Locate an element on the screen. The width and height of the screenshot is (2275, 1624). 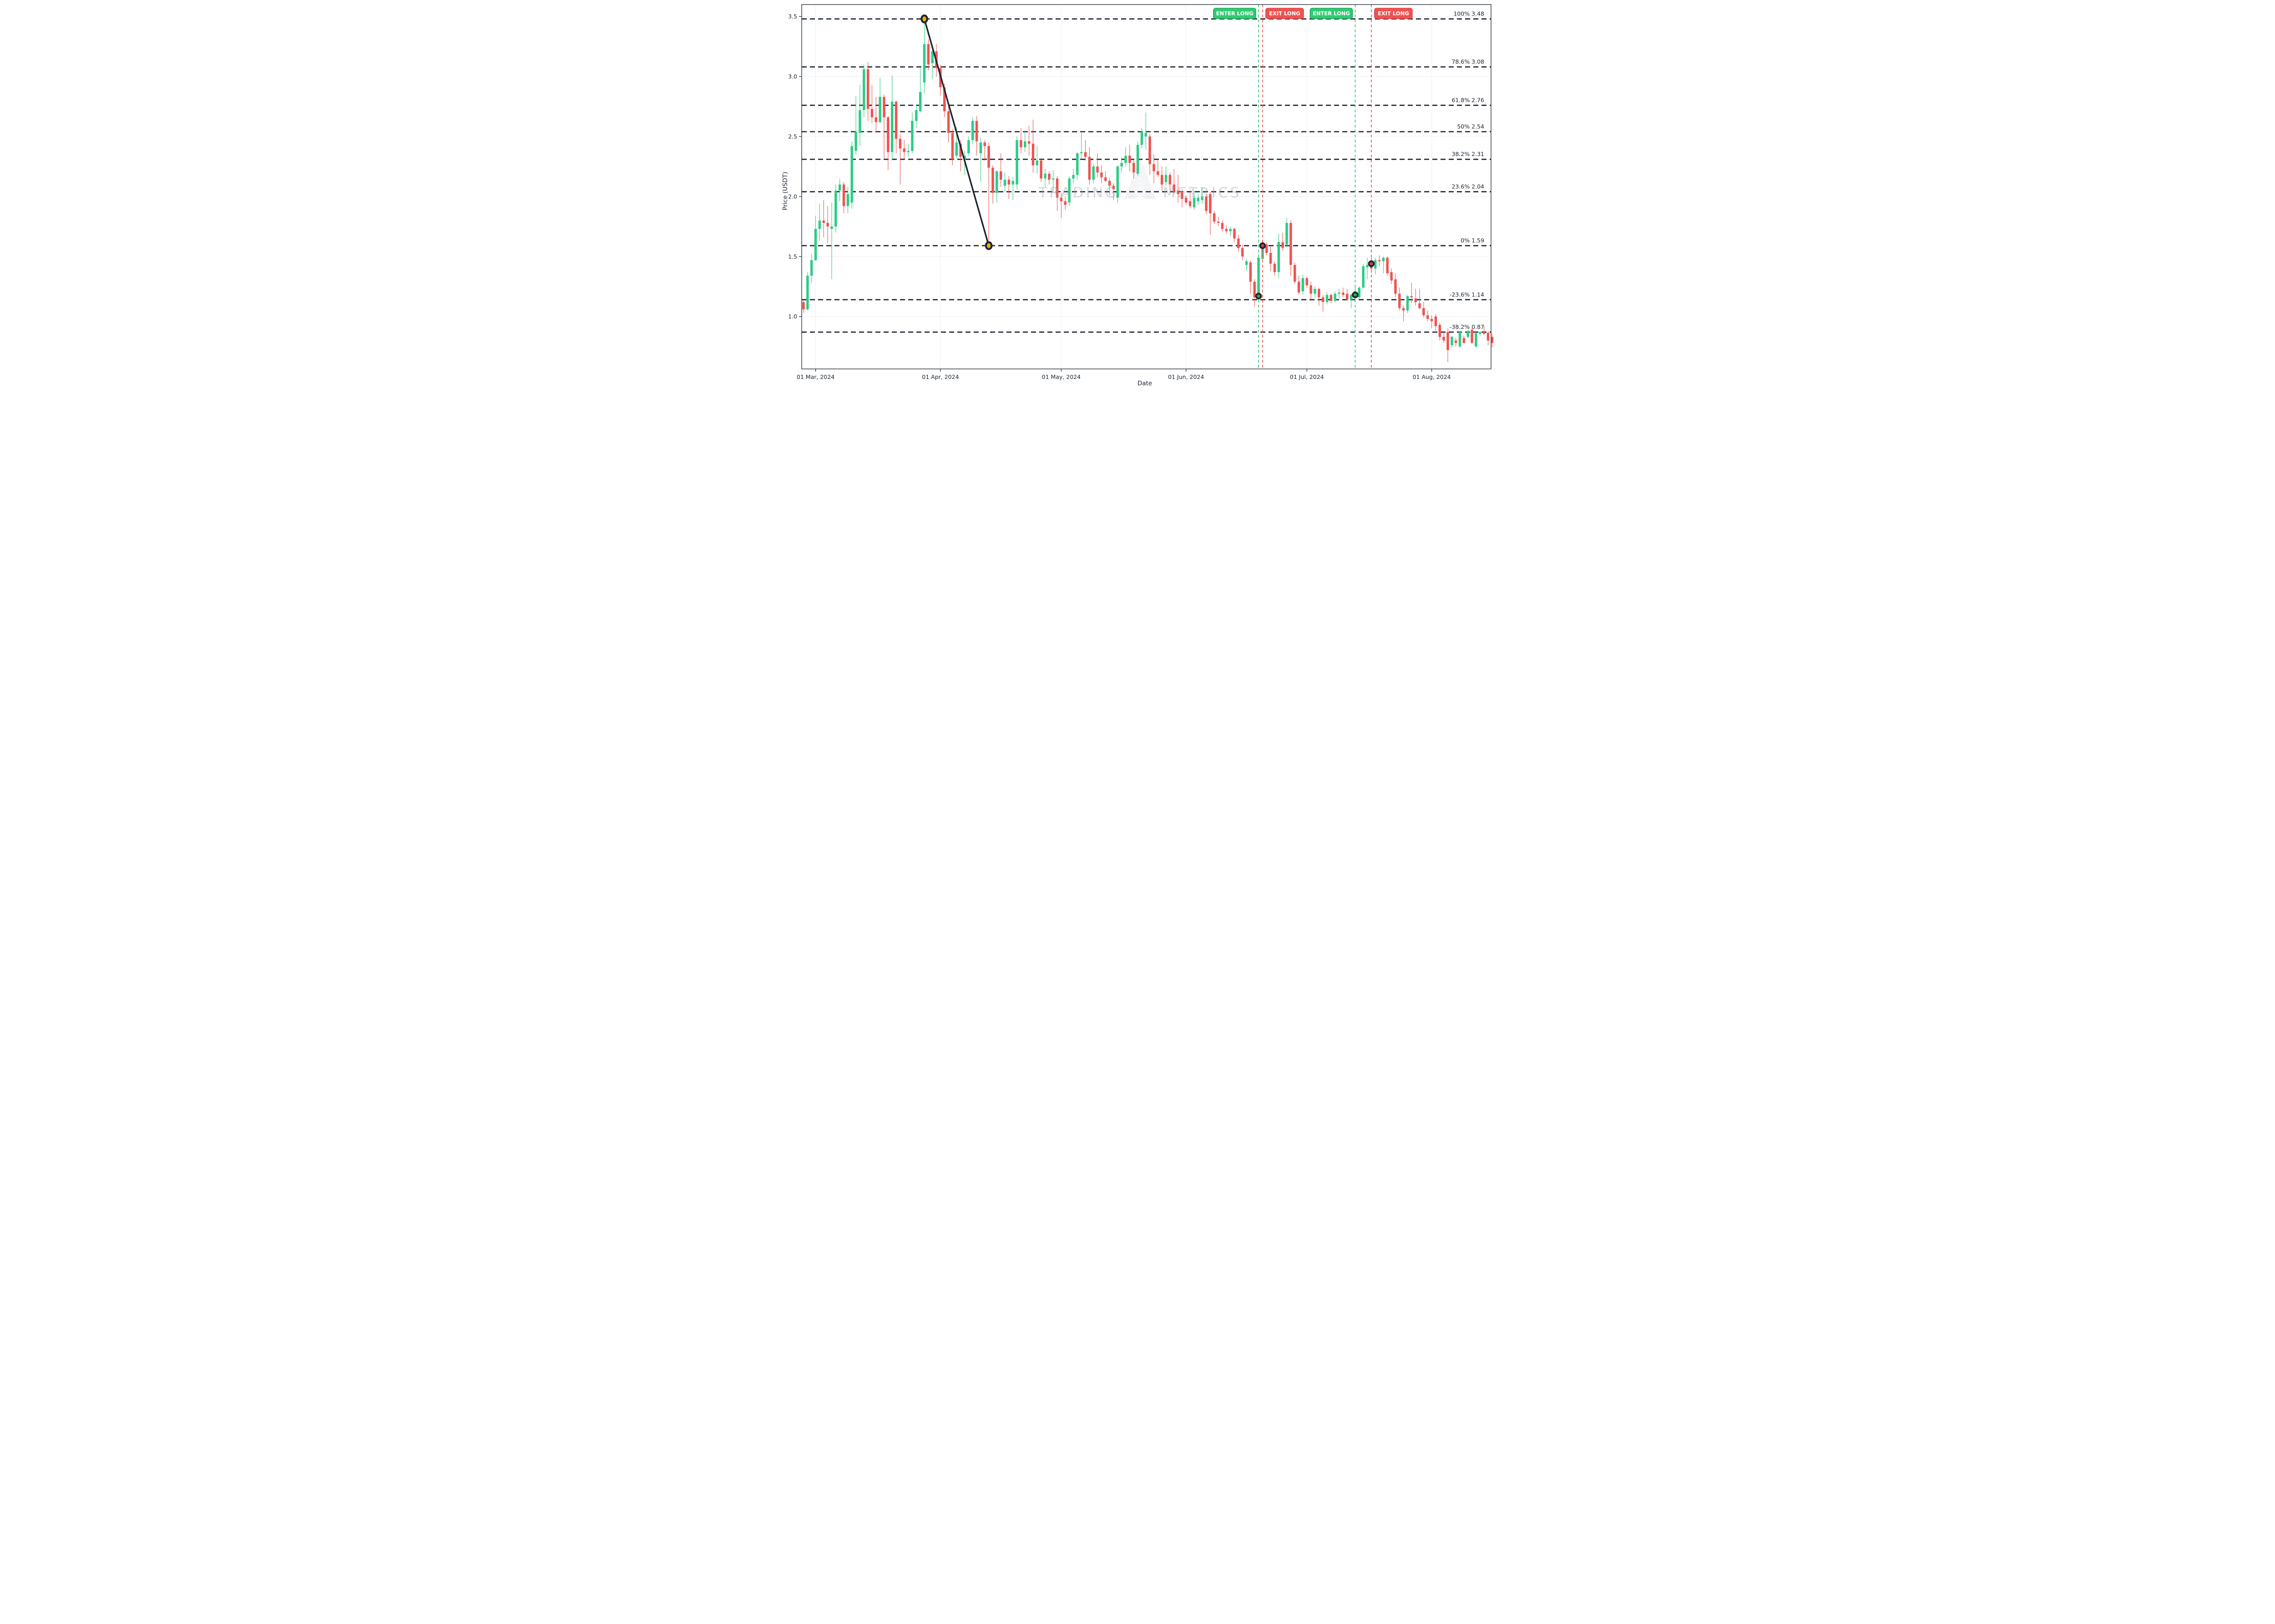
watermark-wave-icon is located at coordinates (1140, 178).